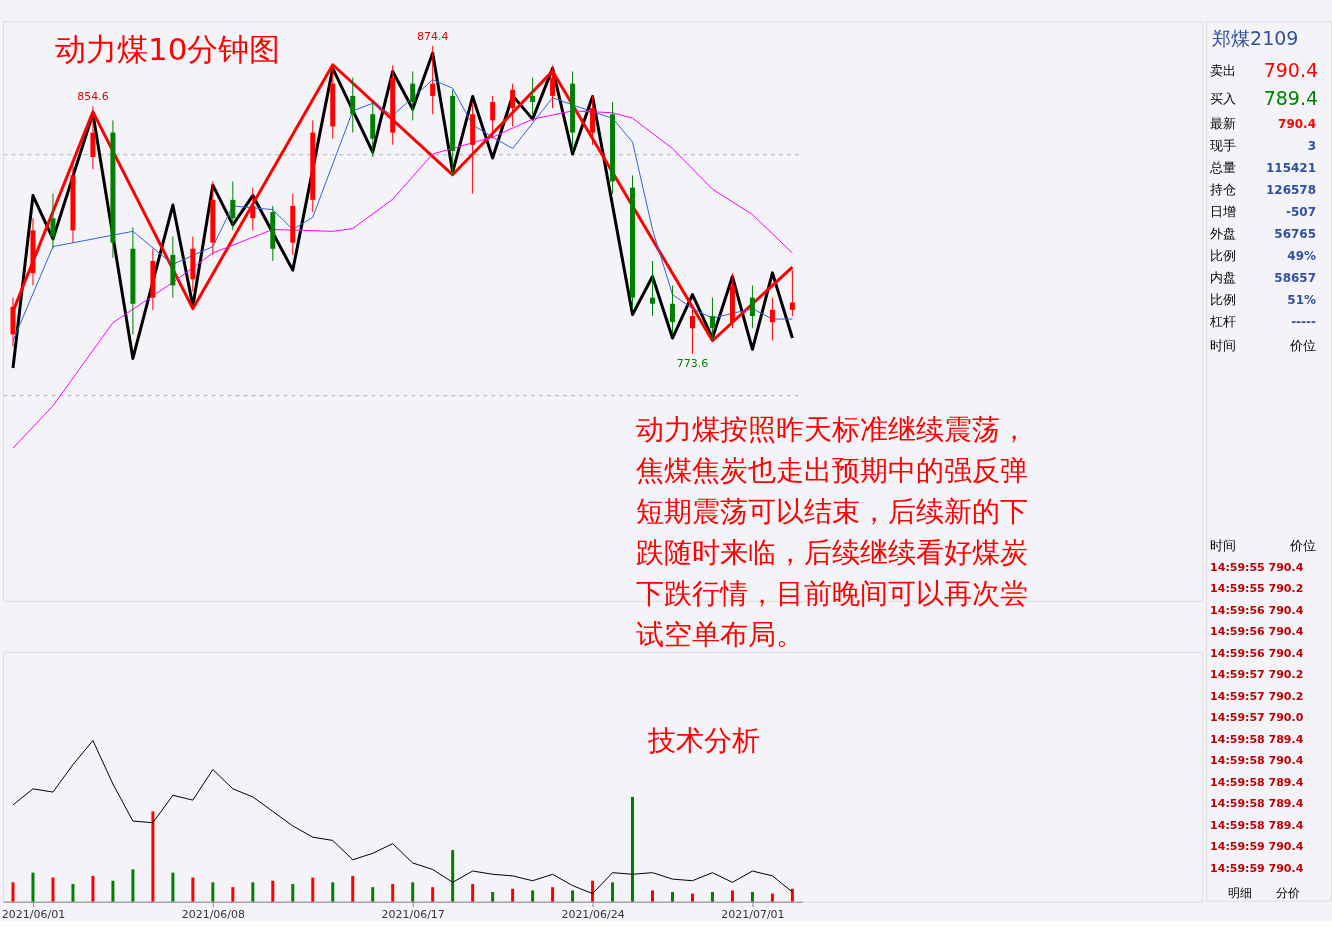 This screenshot has height=948, width=1332. I want to click on text: 最新, so click(1223, 124).